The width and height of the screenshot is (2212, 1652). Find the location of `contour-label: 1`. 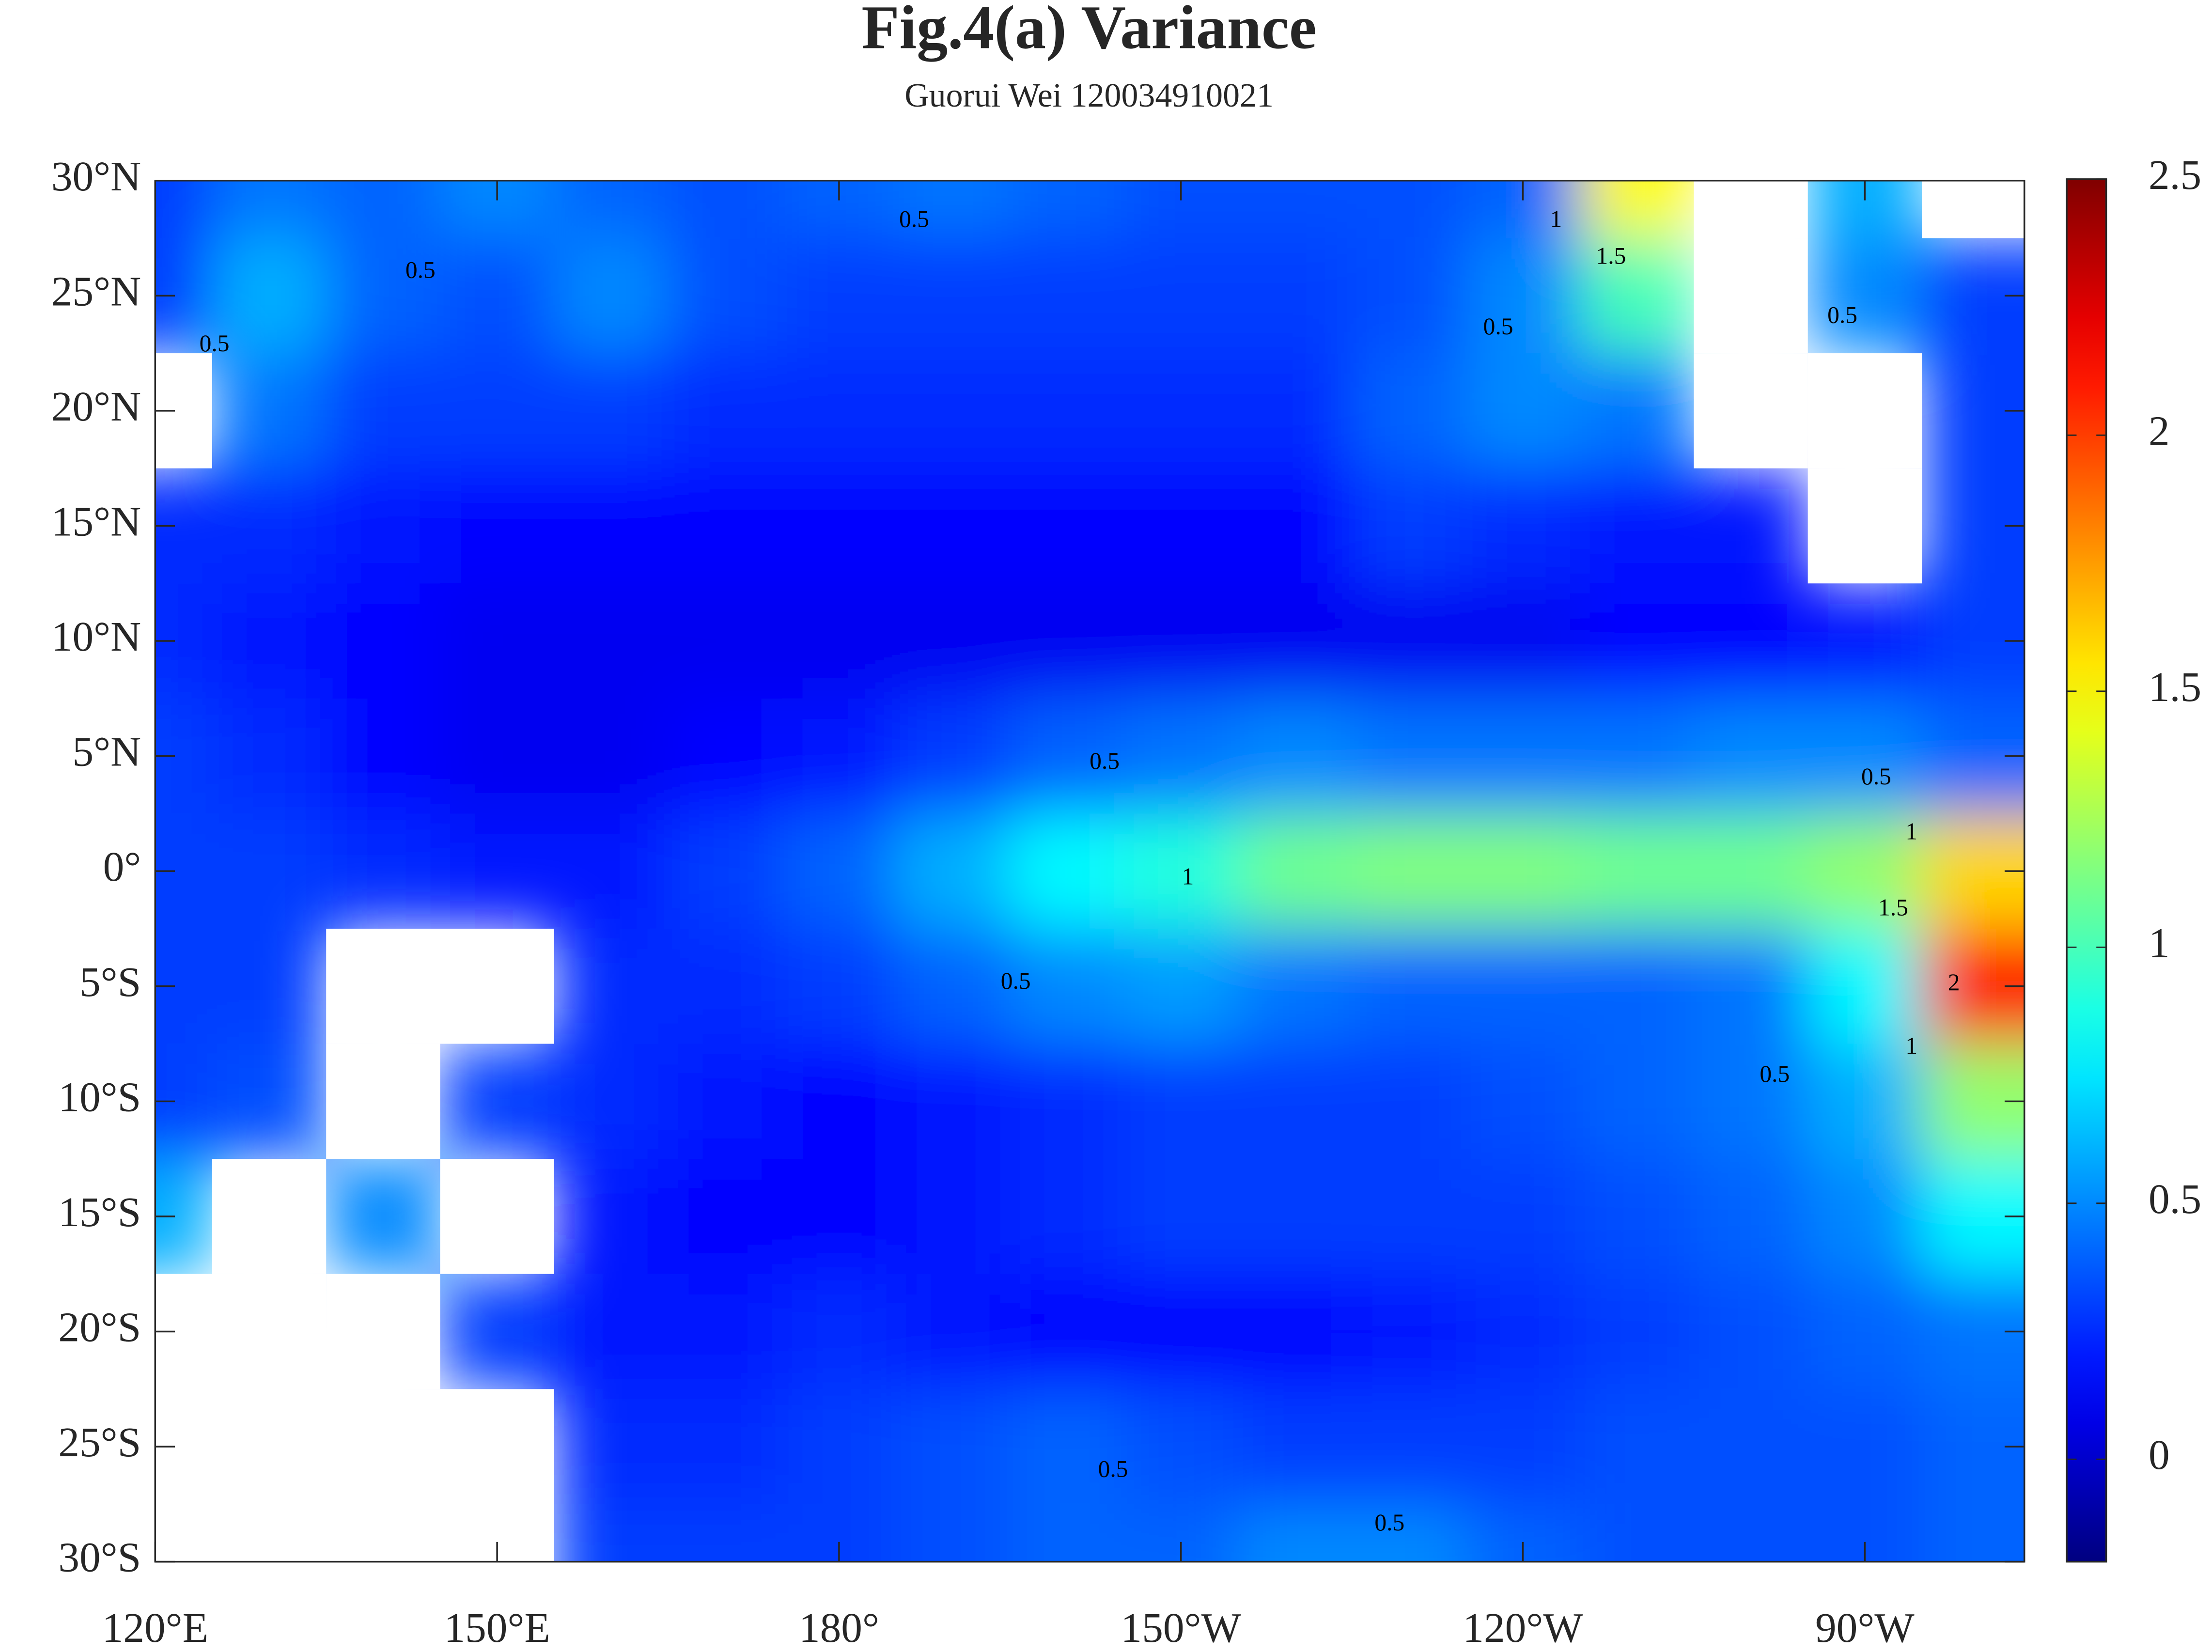

contour-label: 1 is located at coordinates (1911, 831).